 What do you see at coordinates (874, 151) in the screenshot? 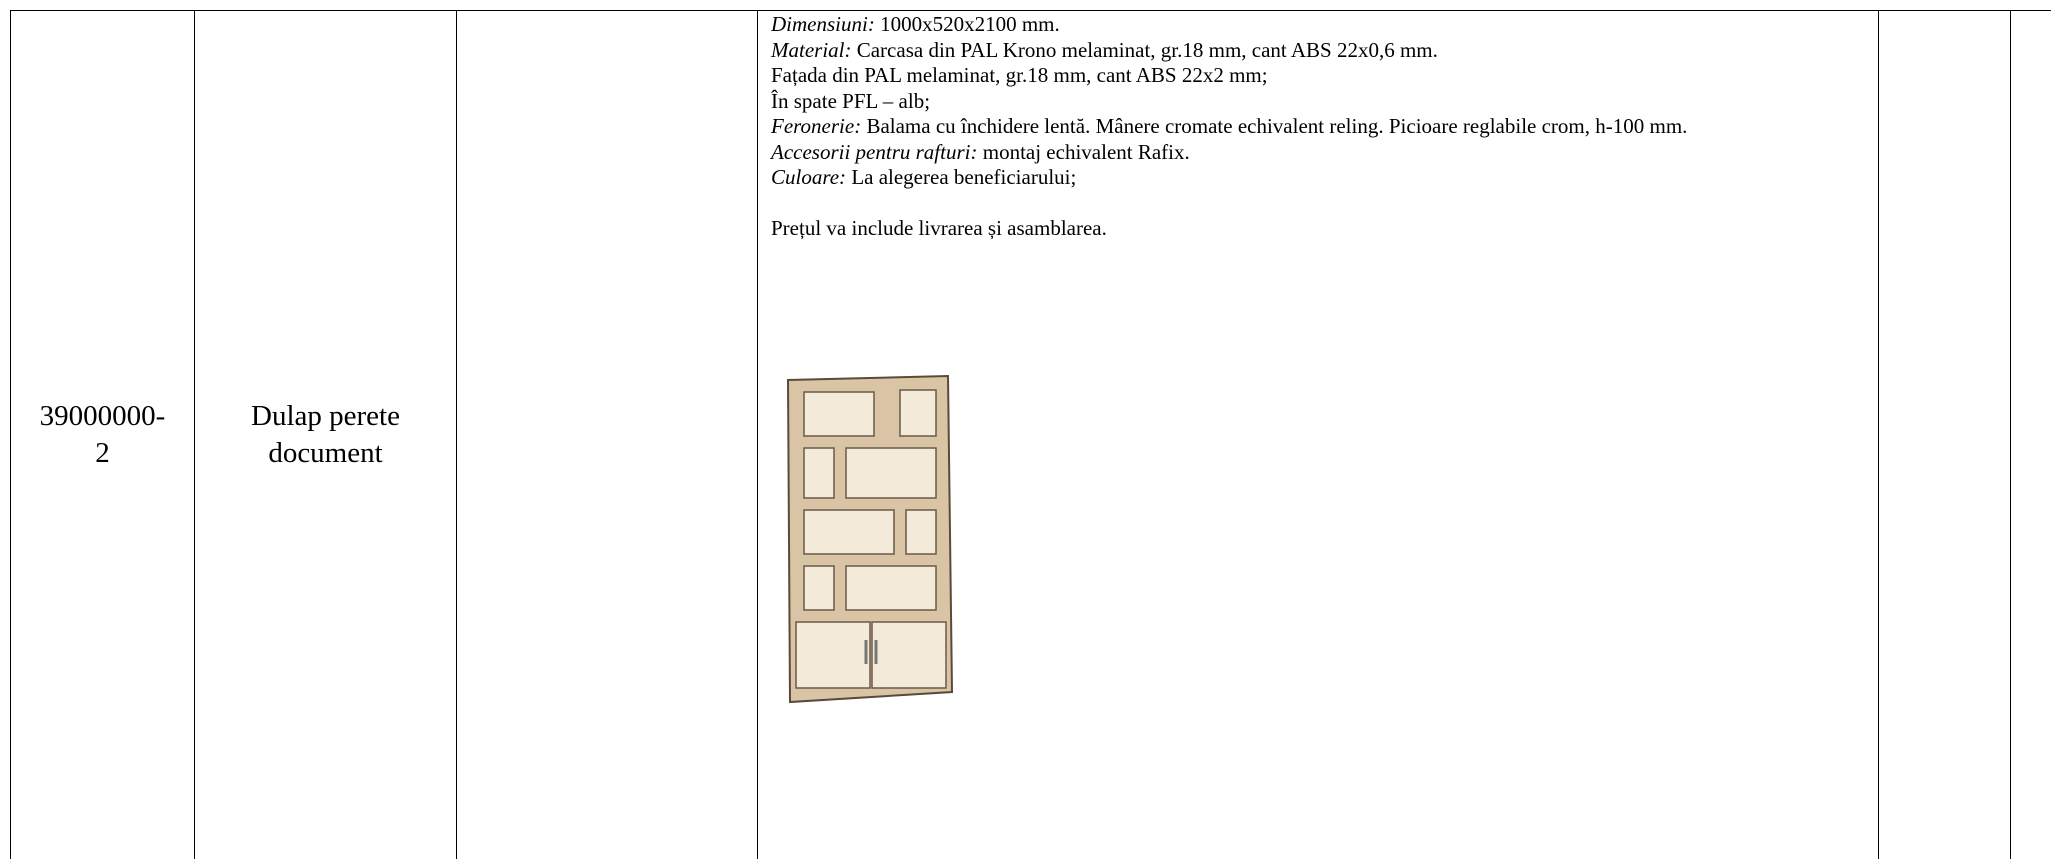
I see `description-label: Accesorii pentru rafturi:` at bounding box center [874, 151].